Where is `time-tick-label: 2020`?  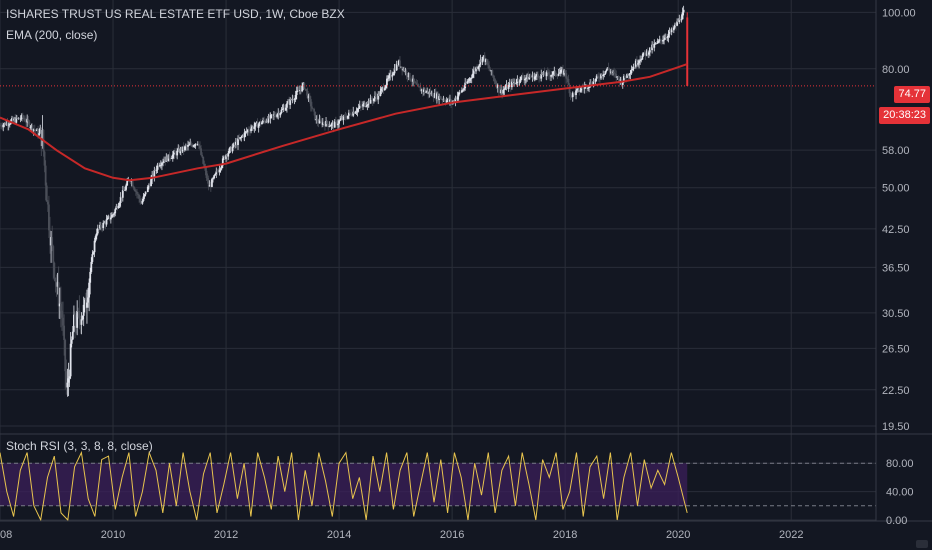 time-tick-label: 2020 is located at coordinates (678, 535).